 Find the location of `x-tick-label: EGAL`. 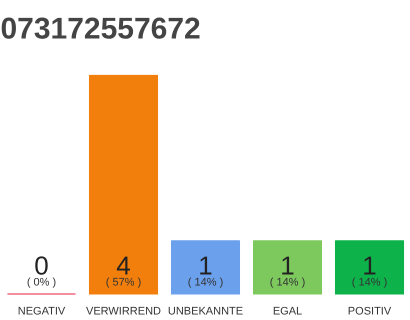

x-tick-label: EGAL is located at coordinates (287, 312).